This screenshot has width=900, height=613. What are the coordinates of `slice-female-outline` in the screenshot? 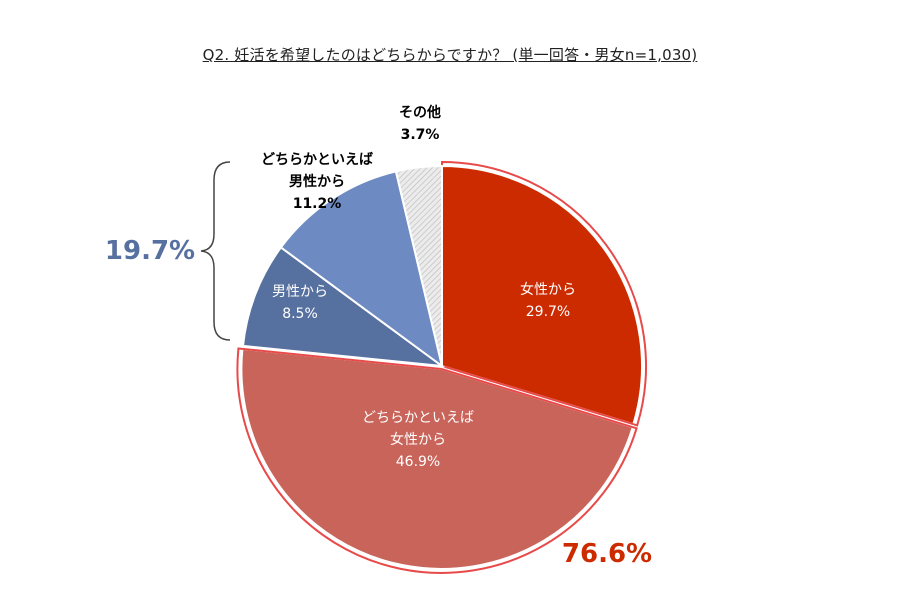 It's located at (544, 293).